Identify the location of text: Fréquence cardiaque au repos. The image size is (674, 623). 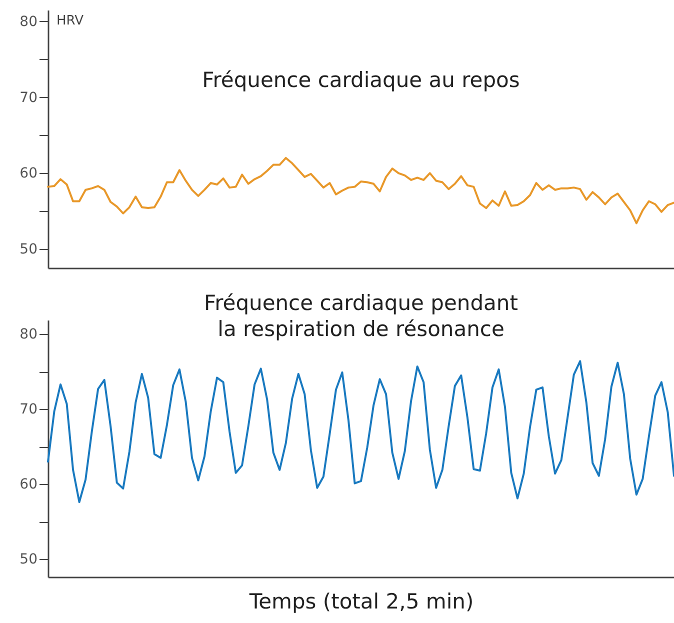
(361, 80).